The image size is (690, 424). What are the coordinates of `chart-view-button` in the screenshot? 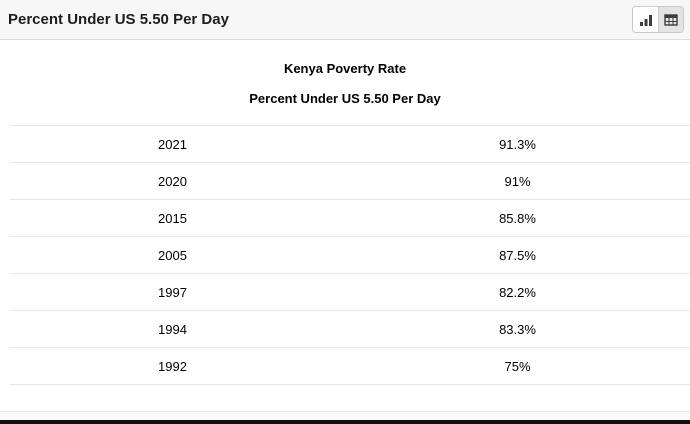 It's located at (645, 19).